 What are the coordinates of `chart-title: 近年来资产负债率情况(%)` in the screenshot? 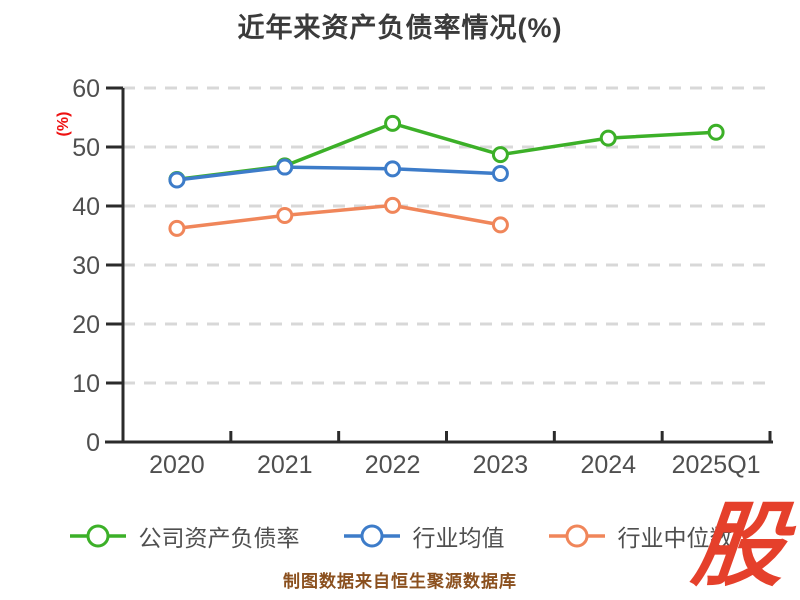 It's located at (400, 28).